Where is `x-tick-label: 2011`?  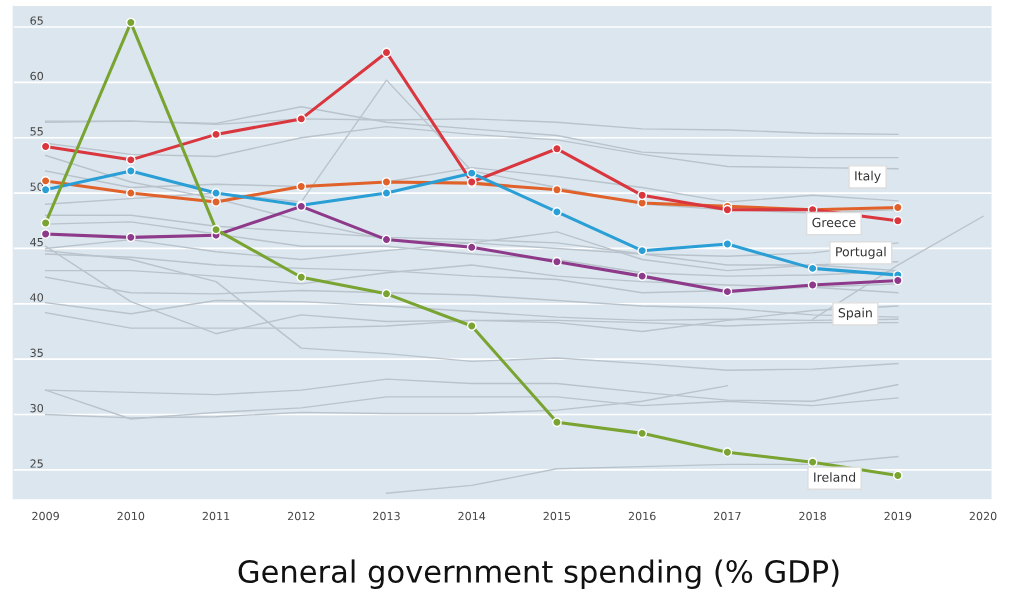
x-tick-label: 2011 is located at coordinates (216, 516).